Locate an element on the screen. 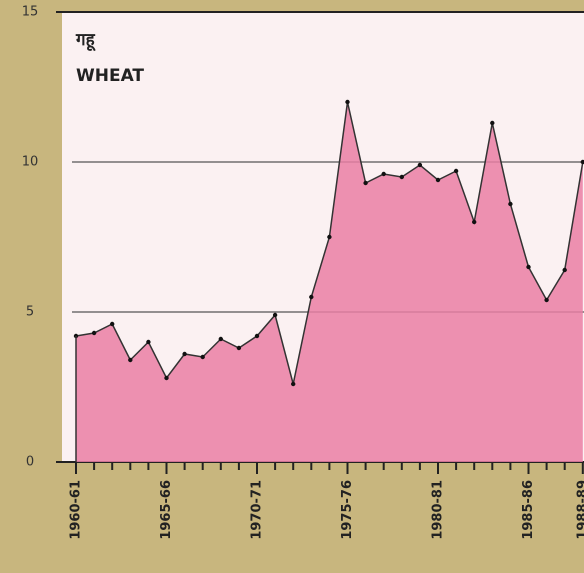 This screenshot has width=584, height=573. y-tick-label: 0 is located at coordinates (30, 462).